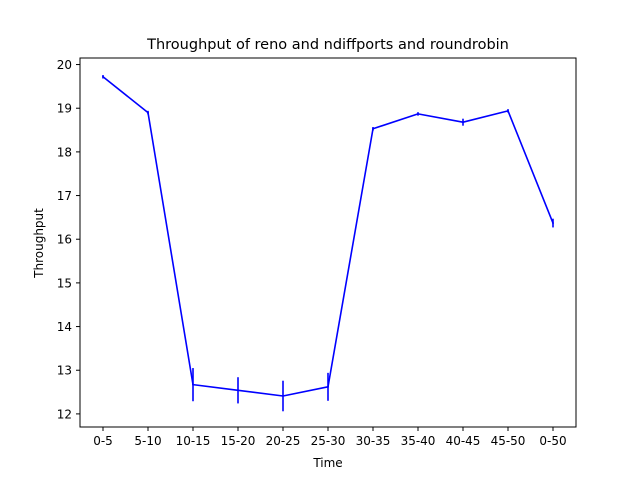  Describe the element at coordinates (418, 441) in the screenshot. I see `x-tick-label: 35-40` at that location.